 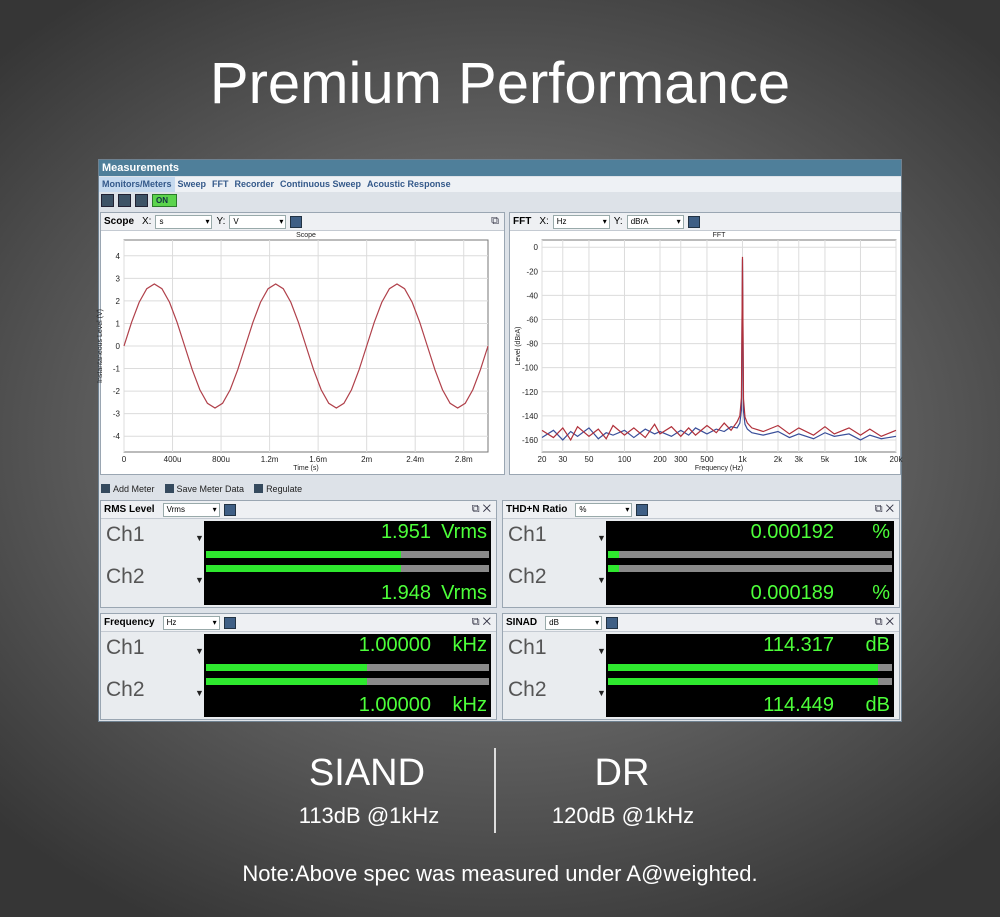 I want to click on y-axis-label: Instantaneous Level (V), so click(x=100, y=346).